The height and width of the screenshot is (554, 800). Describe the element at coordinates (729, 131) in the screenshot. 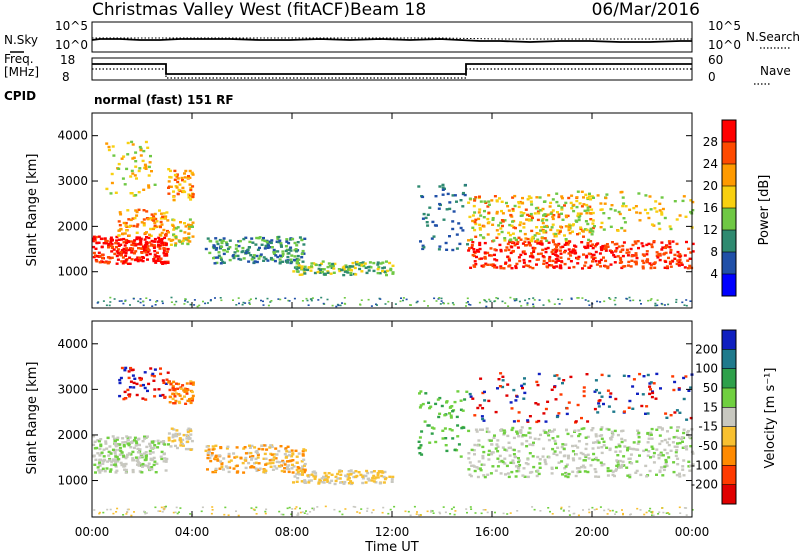

I see `colorbar-band` at that location.